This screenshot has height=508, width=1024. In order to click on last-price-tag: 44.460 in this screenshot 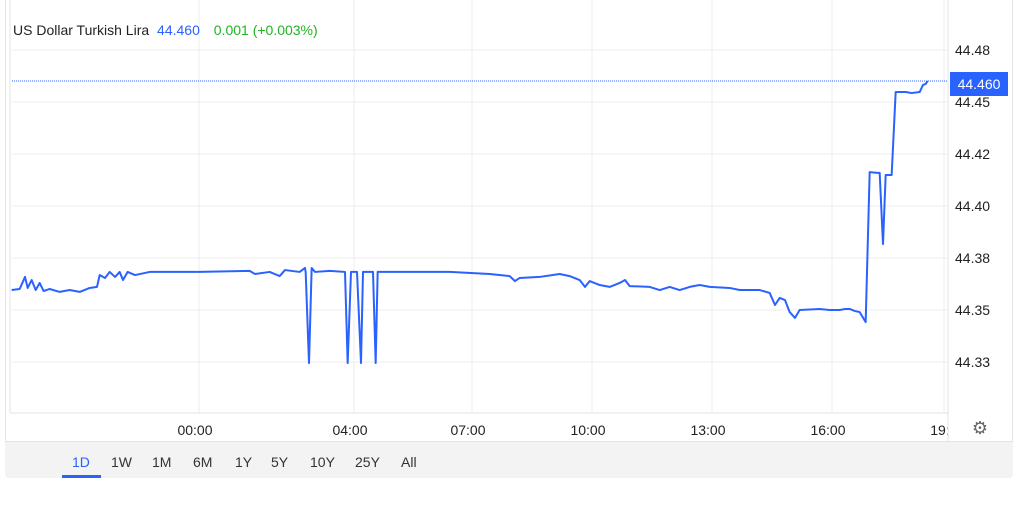, I will do `click(979, 84)`.